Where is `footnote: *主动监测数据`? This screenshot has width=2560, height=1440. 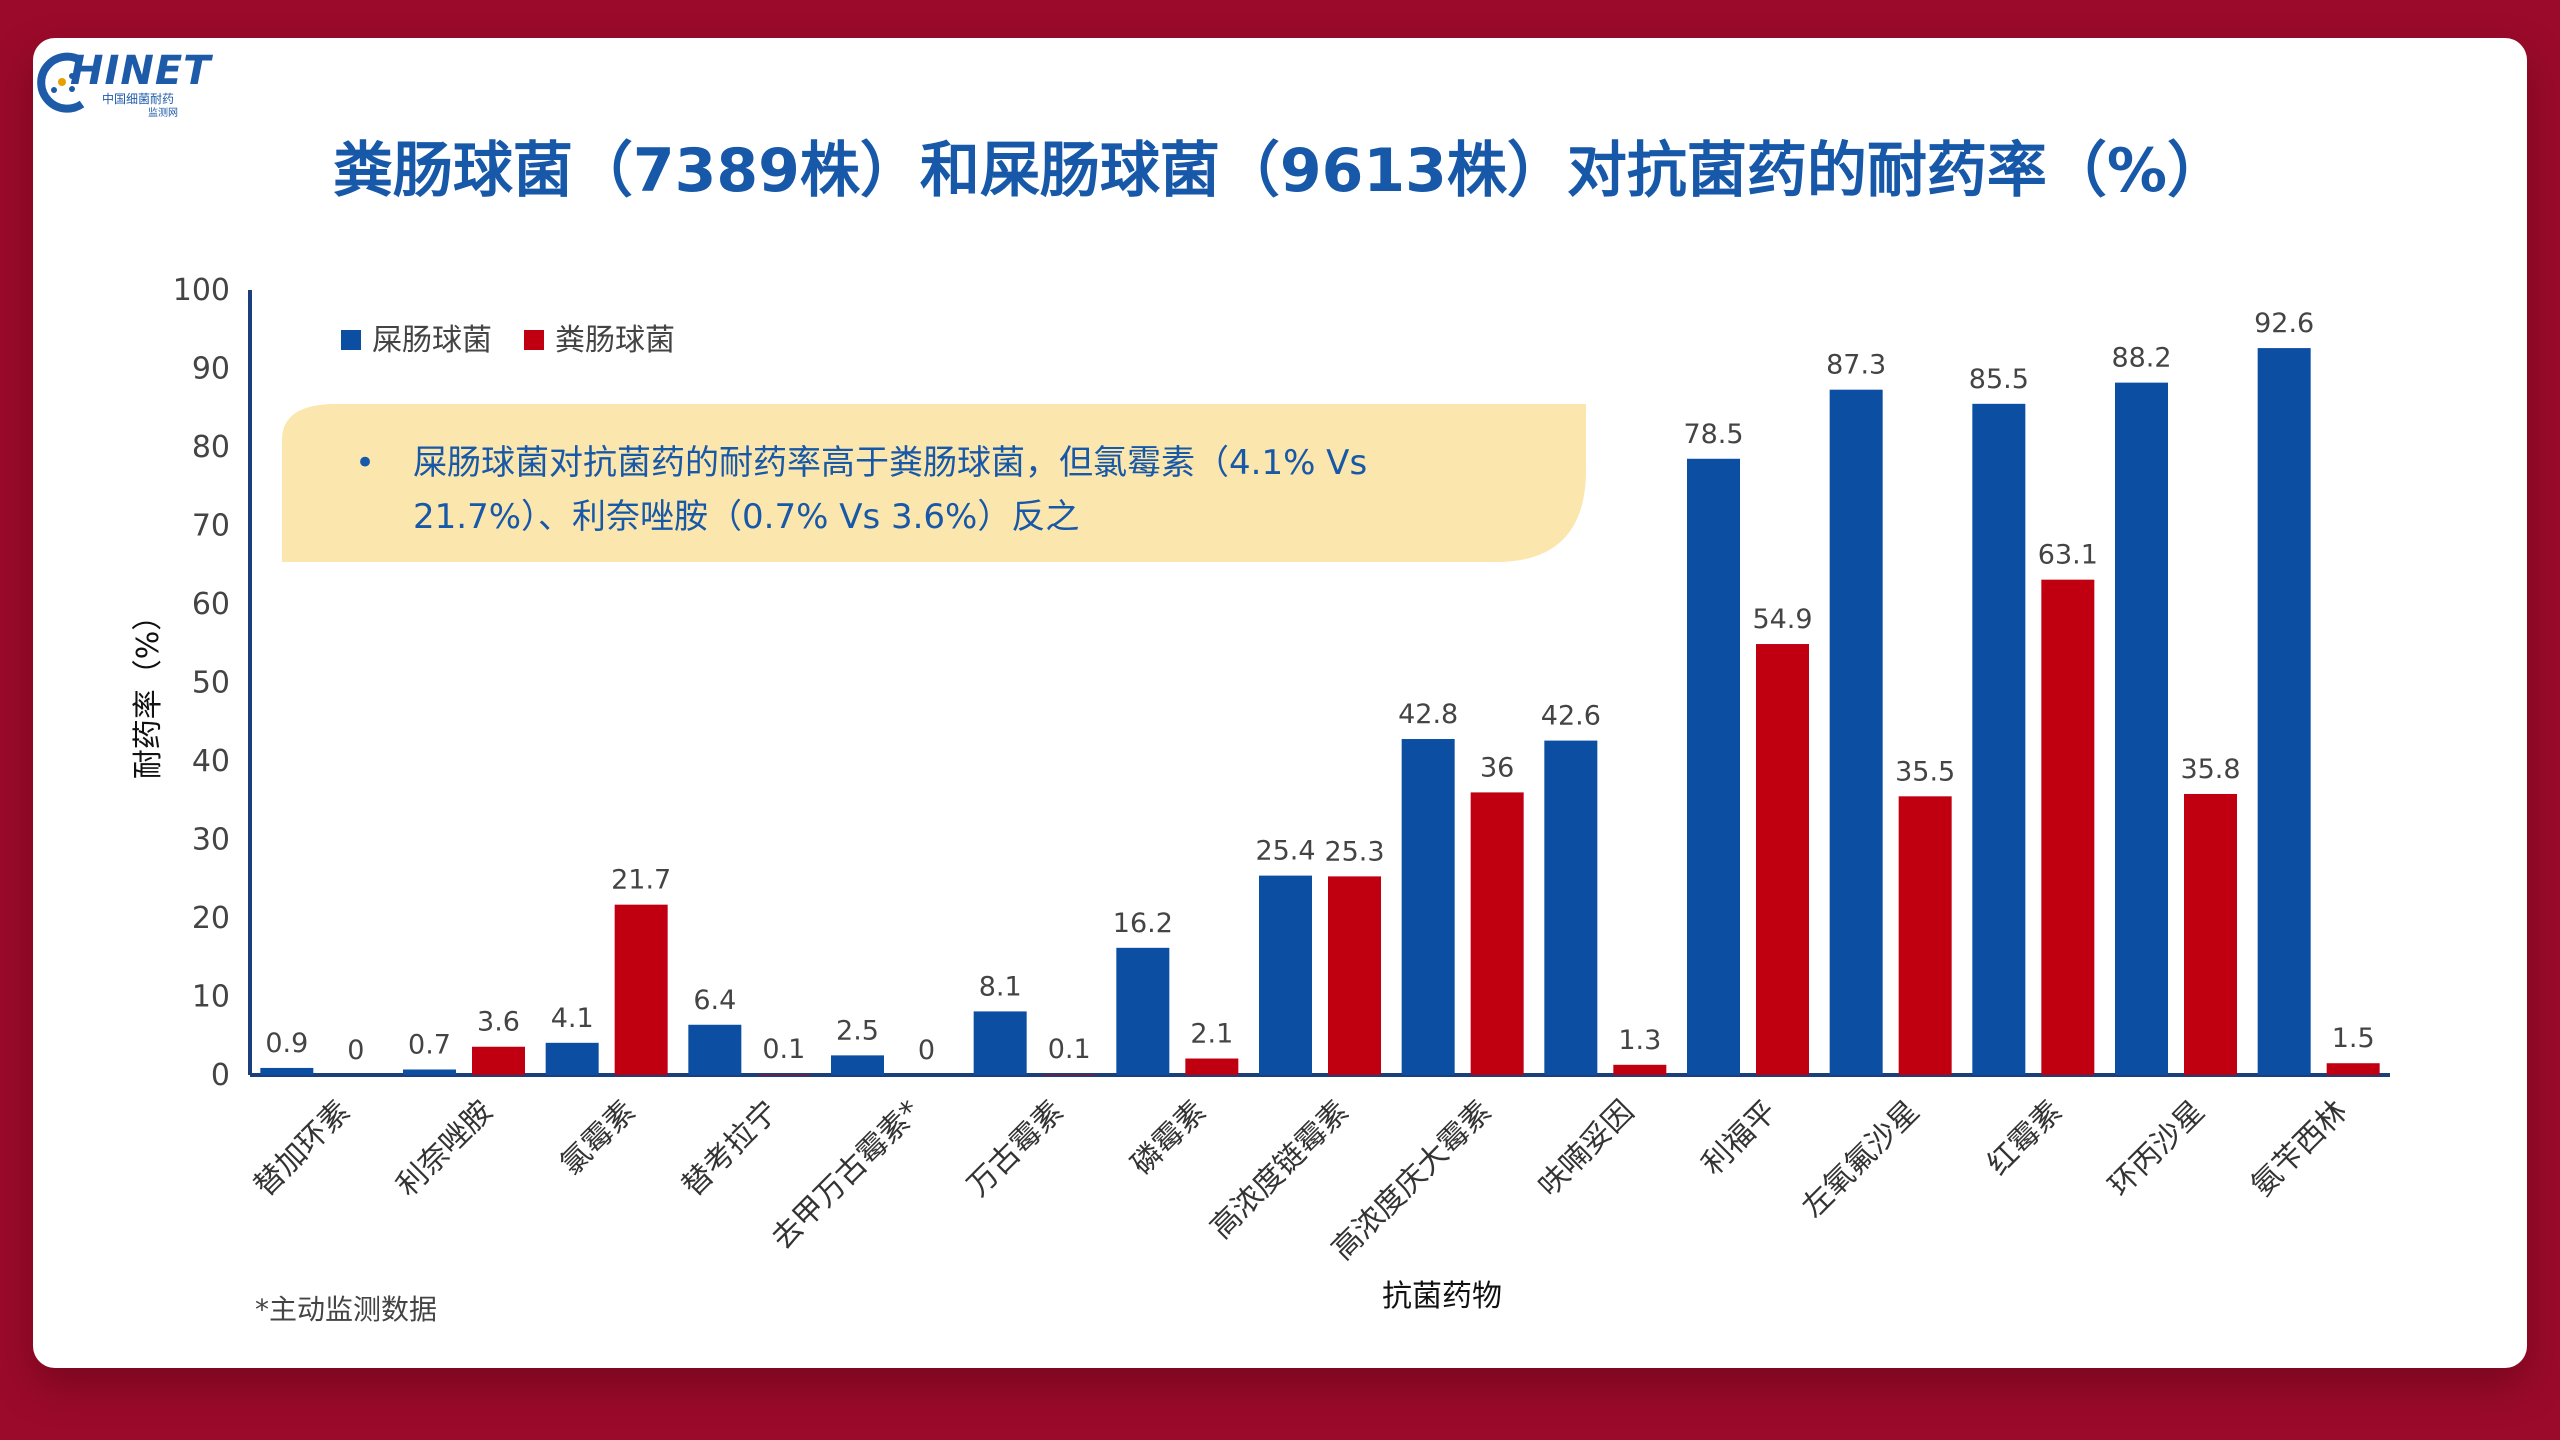 footnote: *主动监测数据 is located at coordinates (346, 1309).